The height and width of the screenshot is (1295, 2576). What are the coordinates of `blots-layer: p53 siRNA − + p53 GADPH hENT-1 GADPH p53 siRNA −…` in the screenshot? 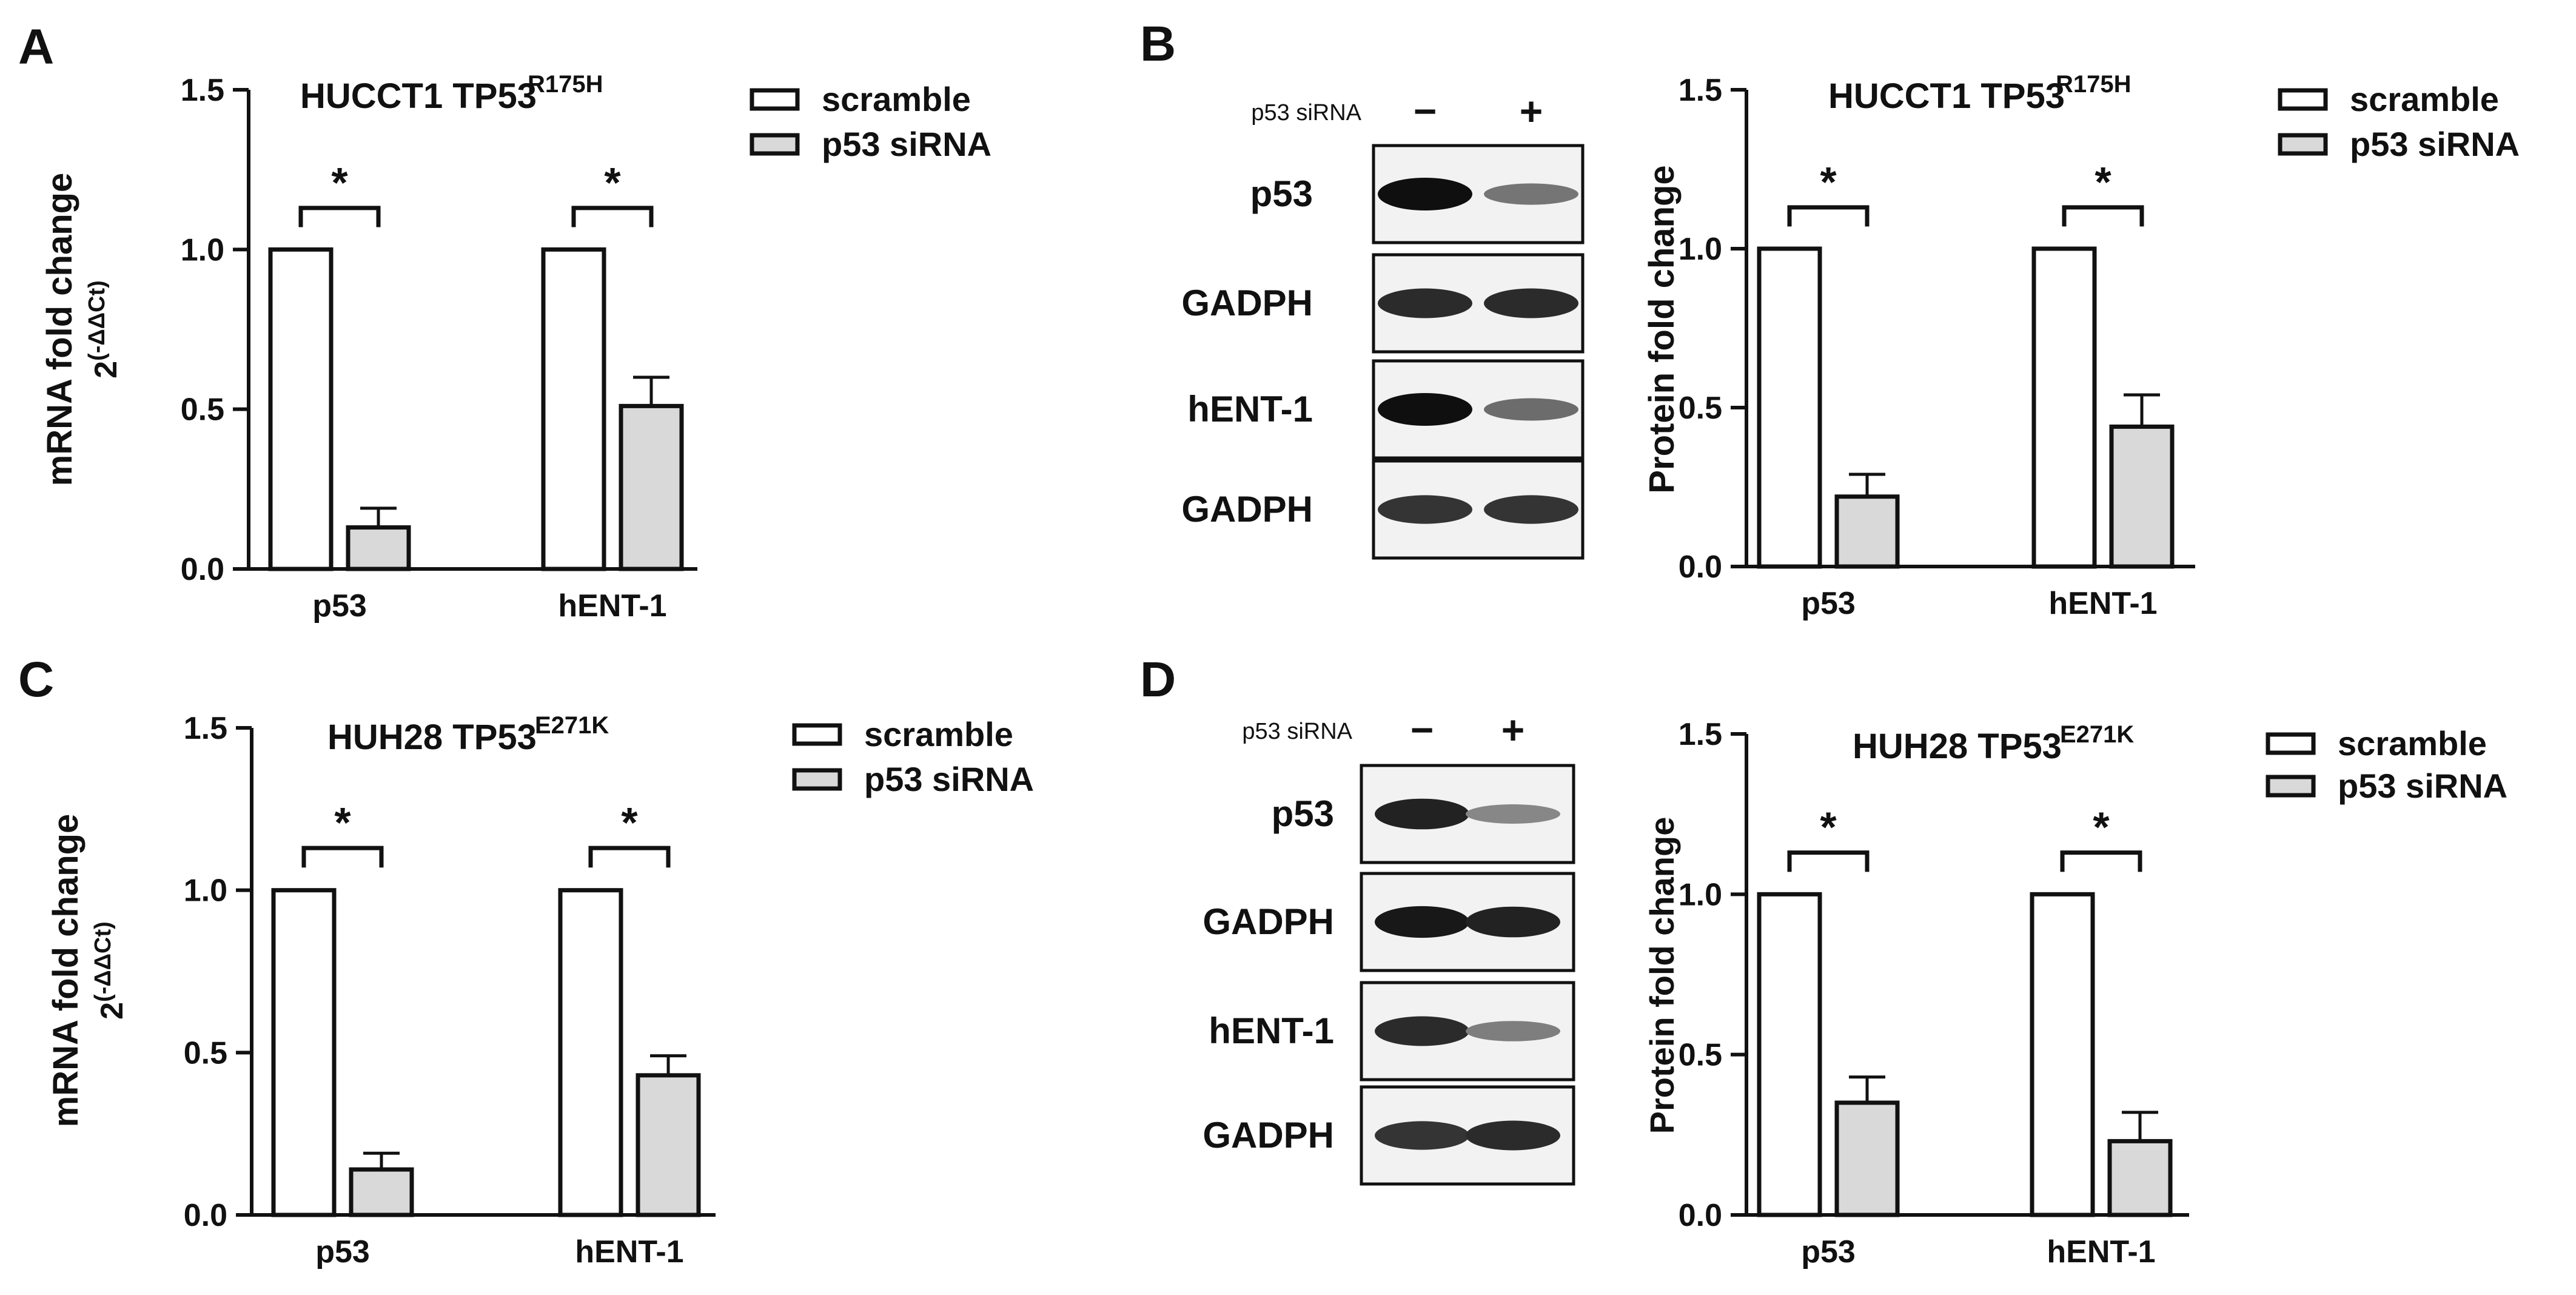 It's located at (1383, 637).